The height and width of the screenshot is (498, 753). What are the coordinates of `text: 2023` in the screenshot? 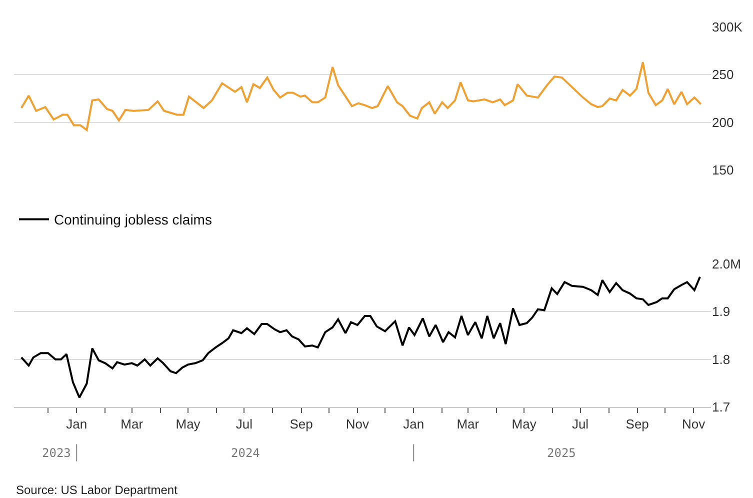 It's located at (56, 453).